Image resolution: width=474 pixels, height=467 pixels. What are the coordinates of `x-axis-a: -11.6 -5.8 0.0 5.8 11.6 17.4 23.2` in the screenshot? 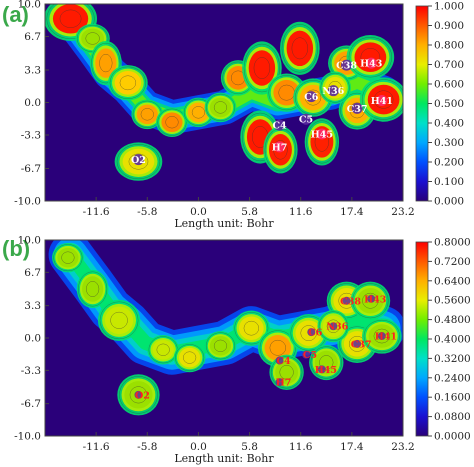 It's located at (249, 207).